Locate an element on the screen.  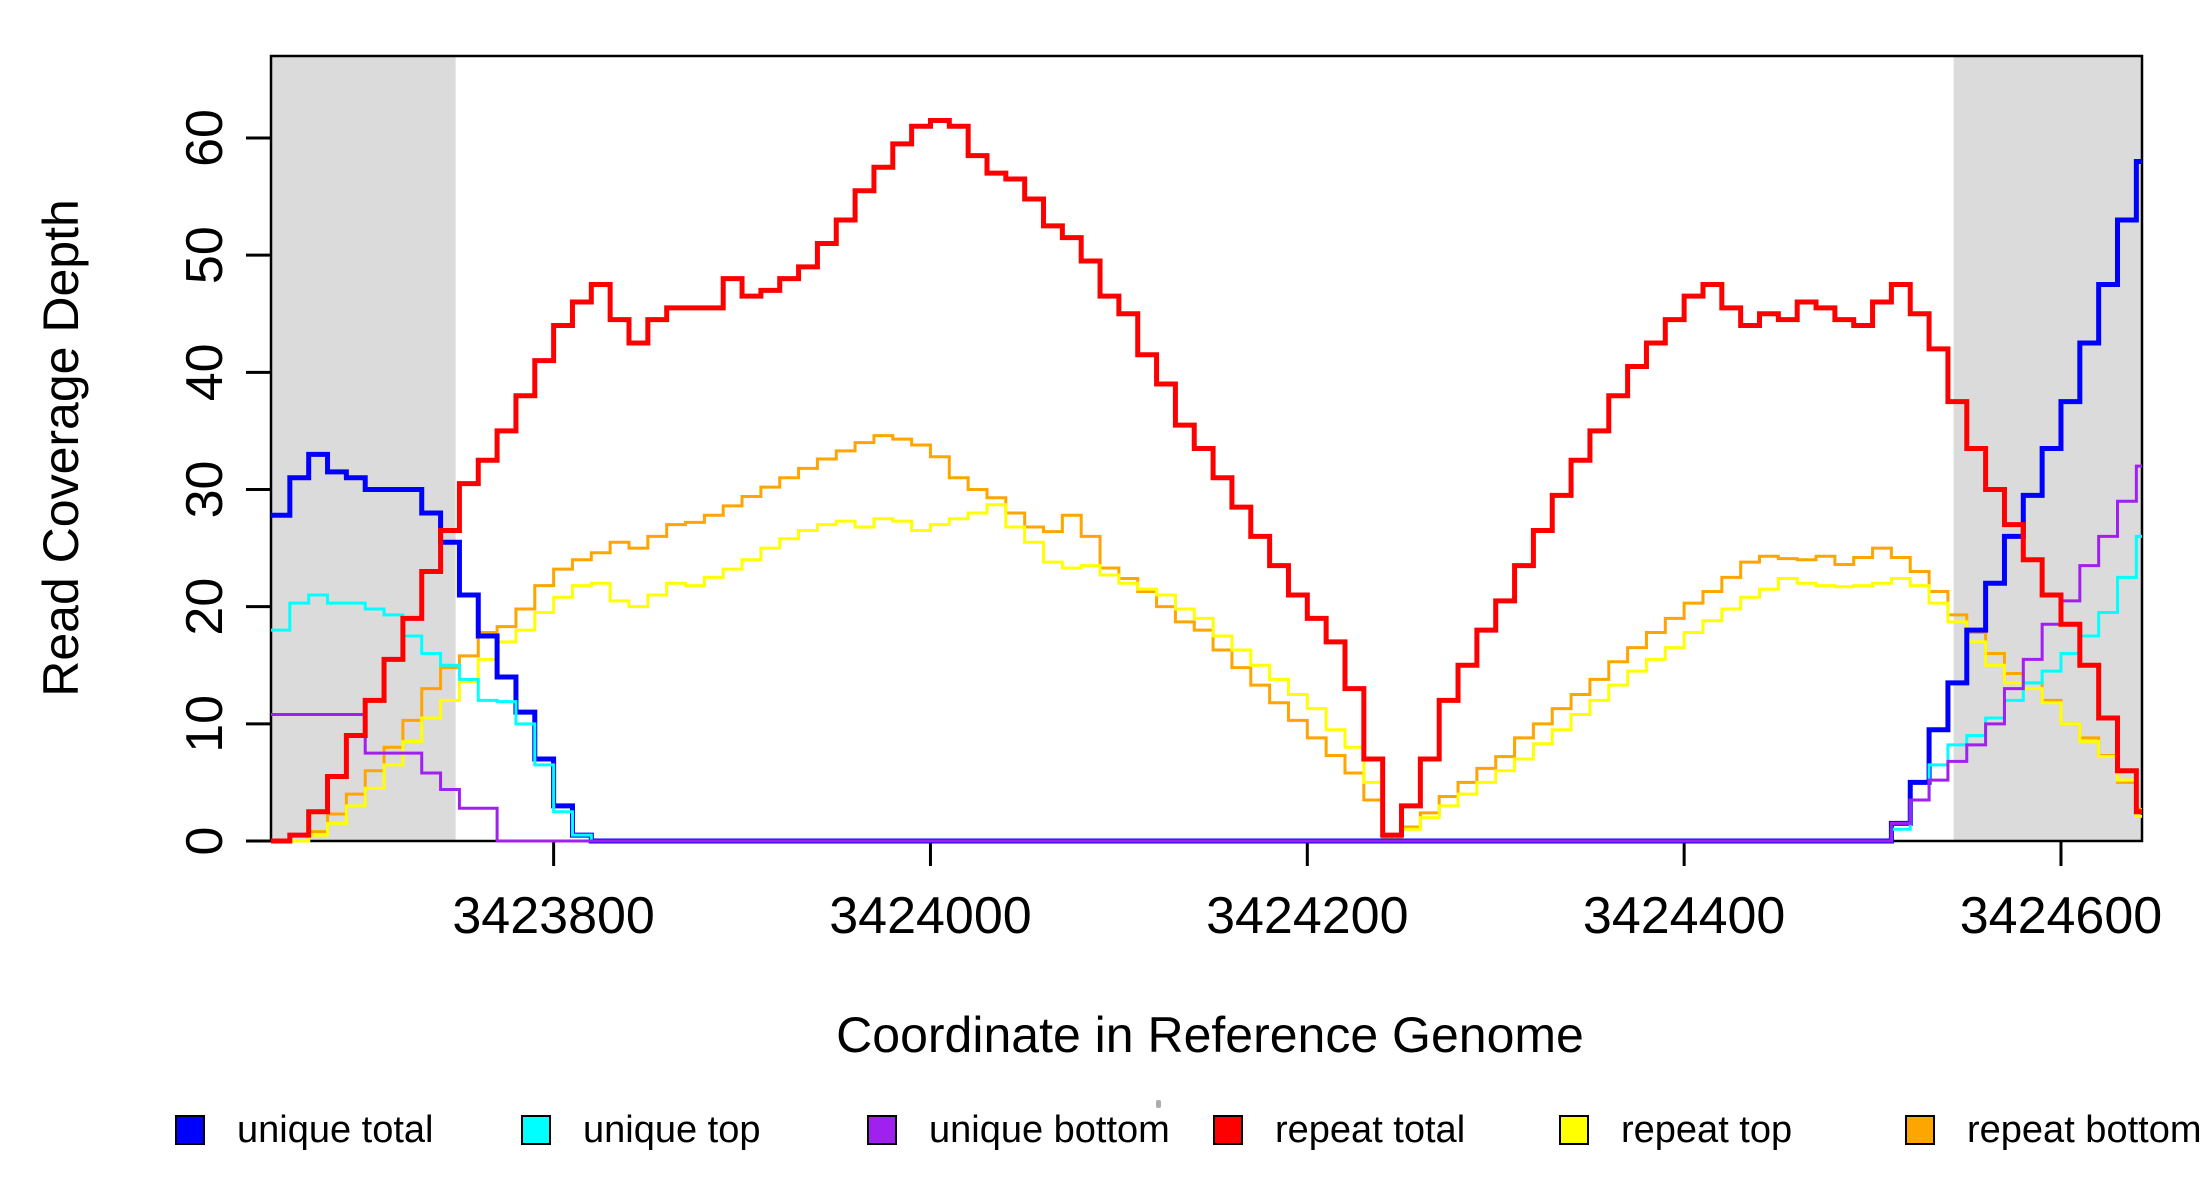
y-tick-label: 30 is located at coordinates (205, 490).